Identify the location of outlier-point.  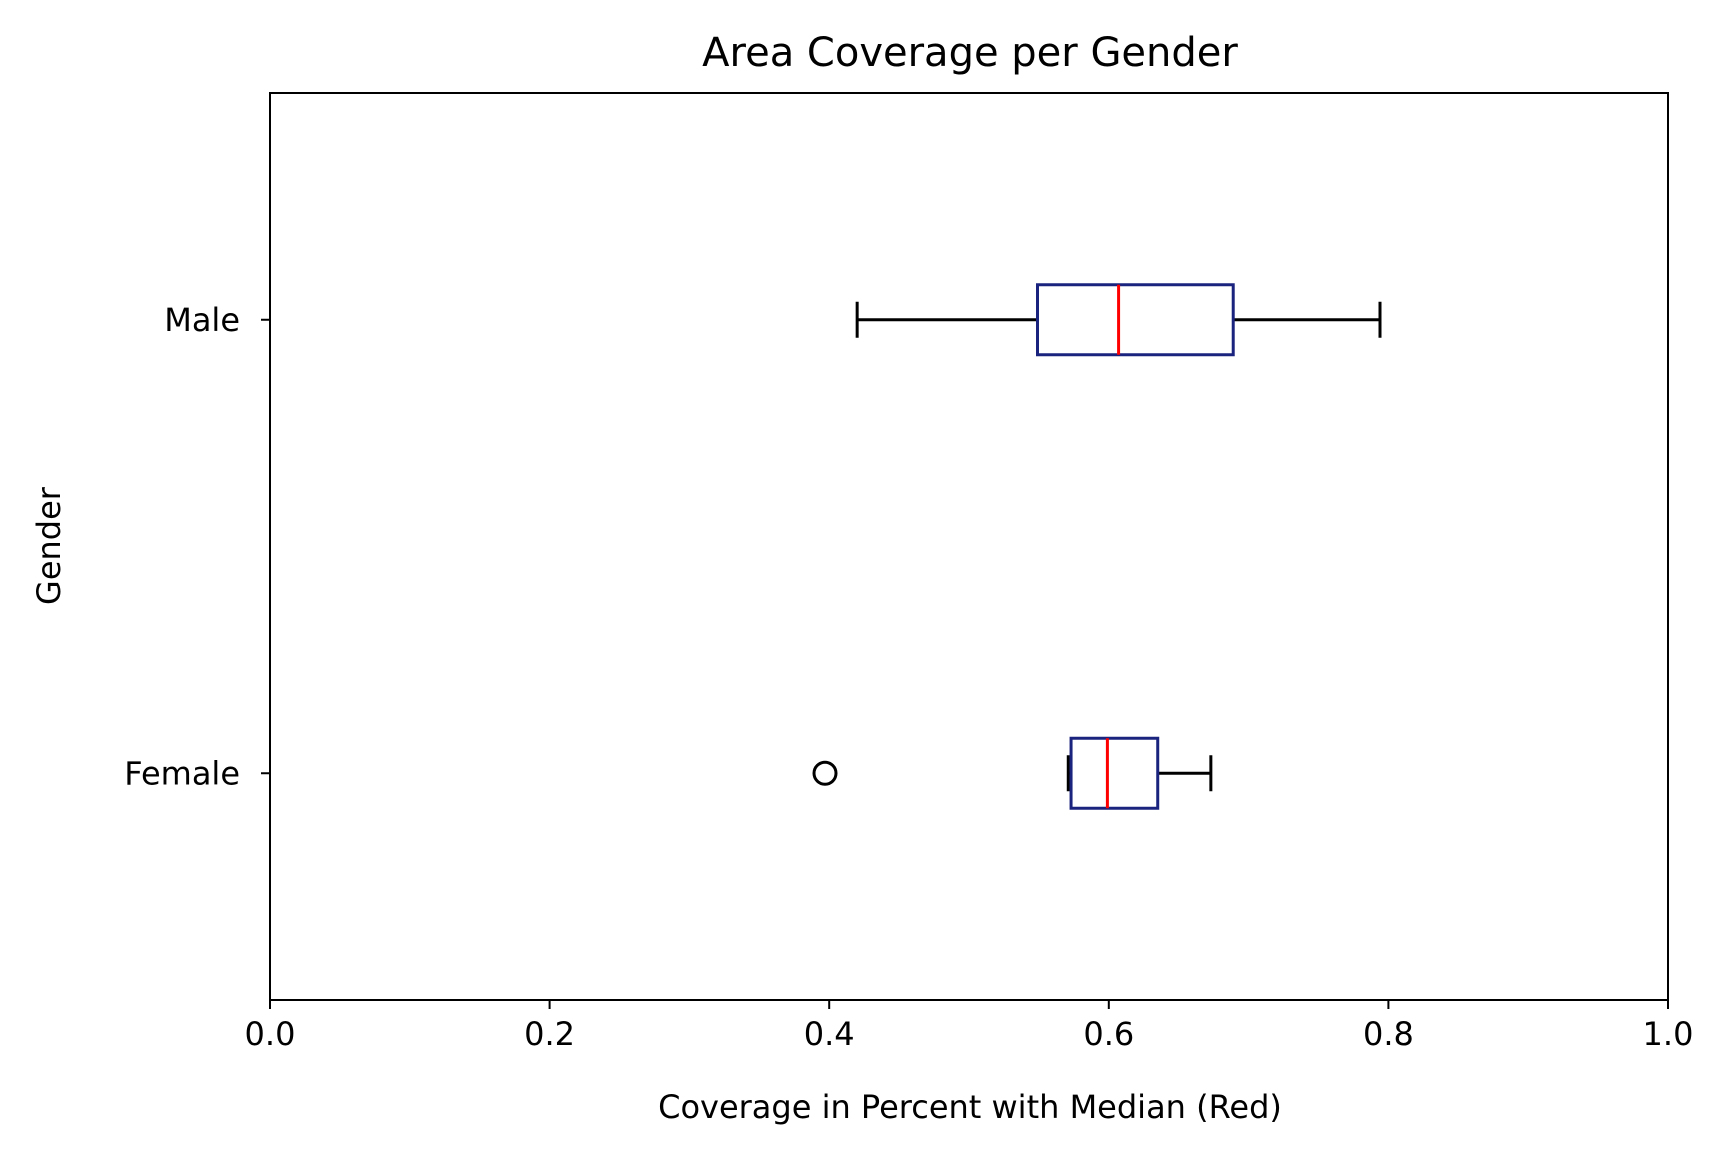
(825, 773).